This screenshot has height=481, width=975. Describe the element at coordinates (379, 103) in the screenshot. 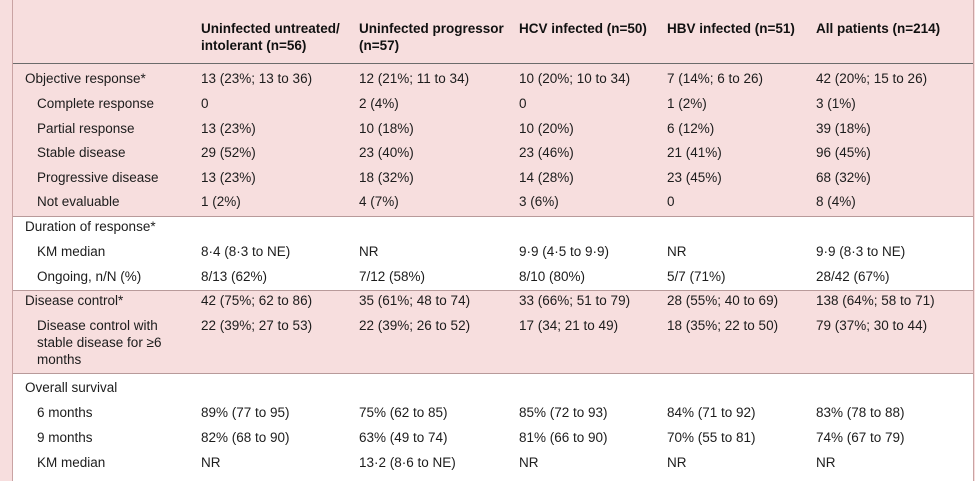

I see `table-cell: 2 (4%)` at that location.